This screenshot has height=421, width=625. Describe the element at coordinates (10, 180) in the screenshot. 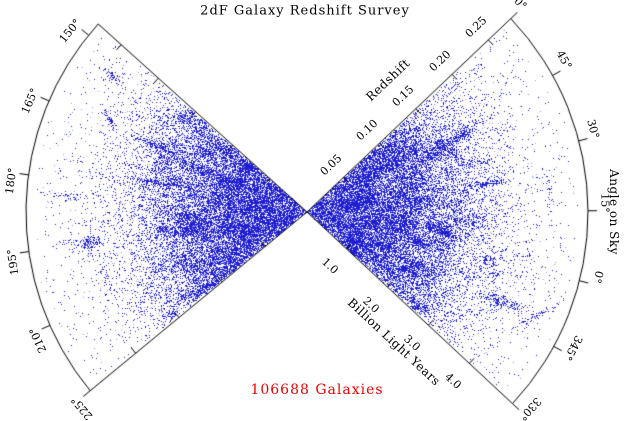

I see `sky-angle-tick-label: 180°` at that location.